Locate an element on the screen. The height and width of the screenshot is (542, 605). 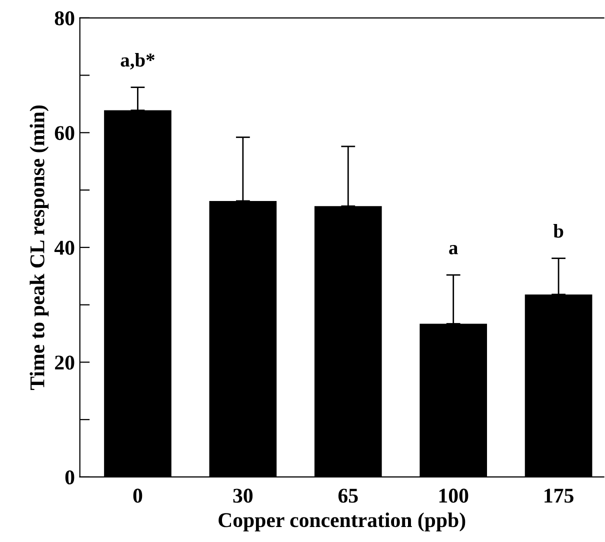
annotation: b is located at coordinates (558, 231).